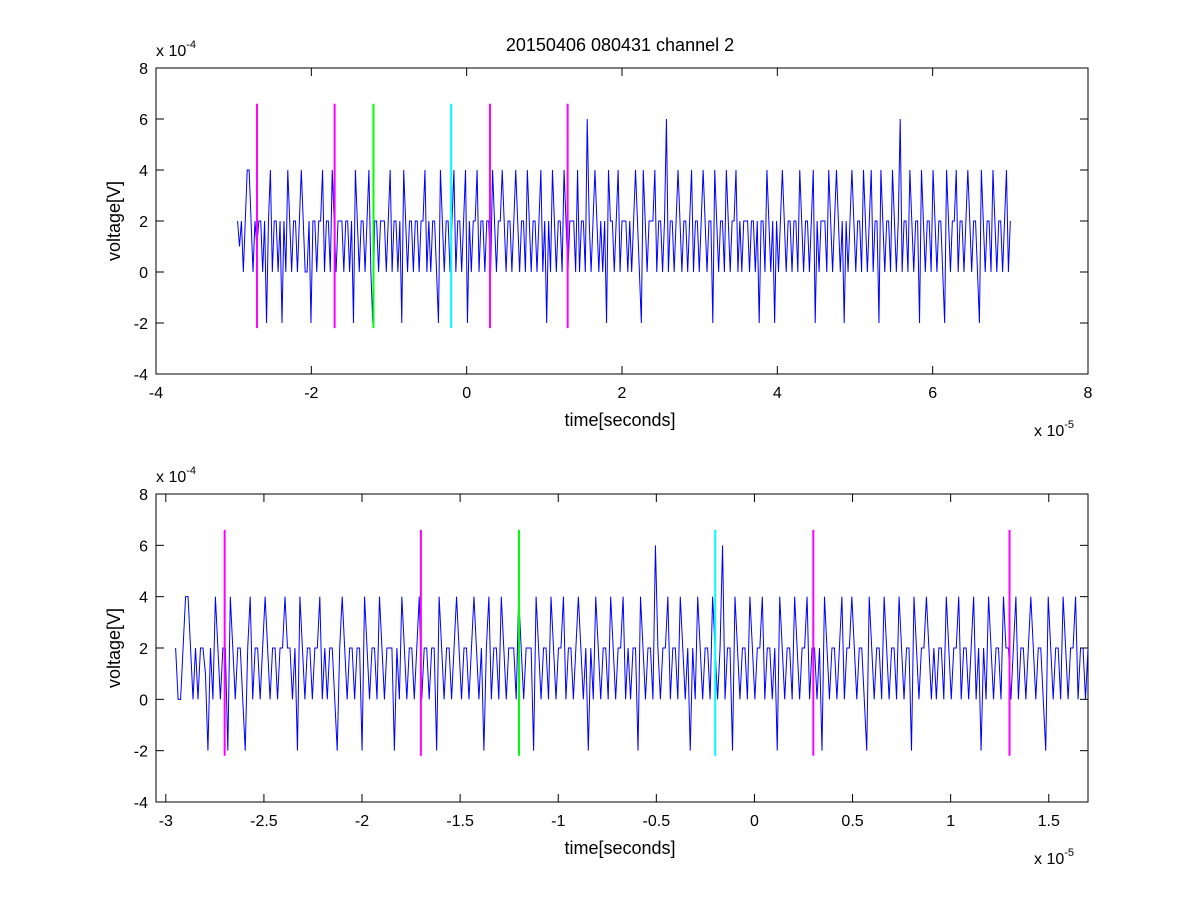 The width and height of the screenshot is (1200, 900). I want to click on x-tick-label: 0.5, so click(852, 821).